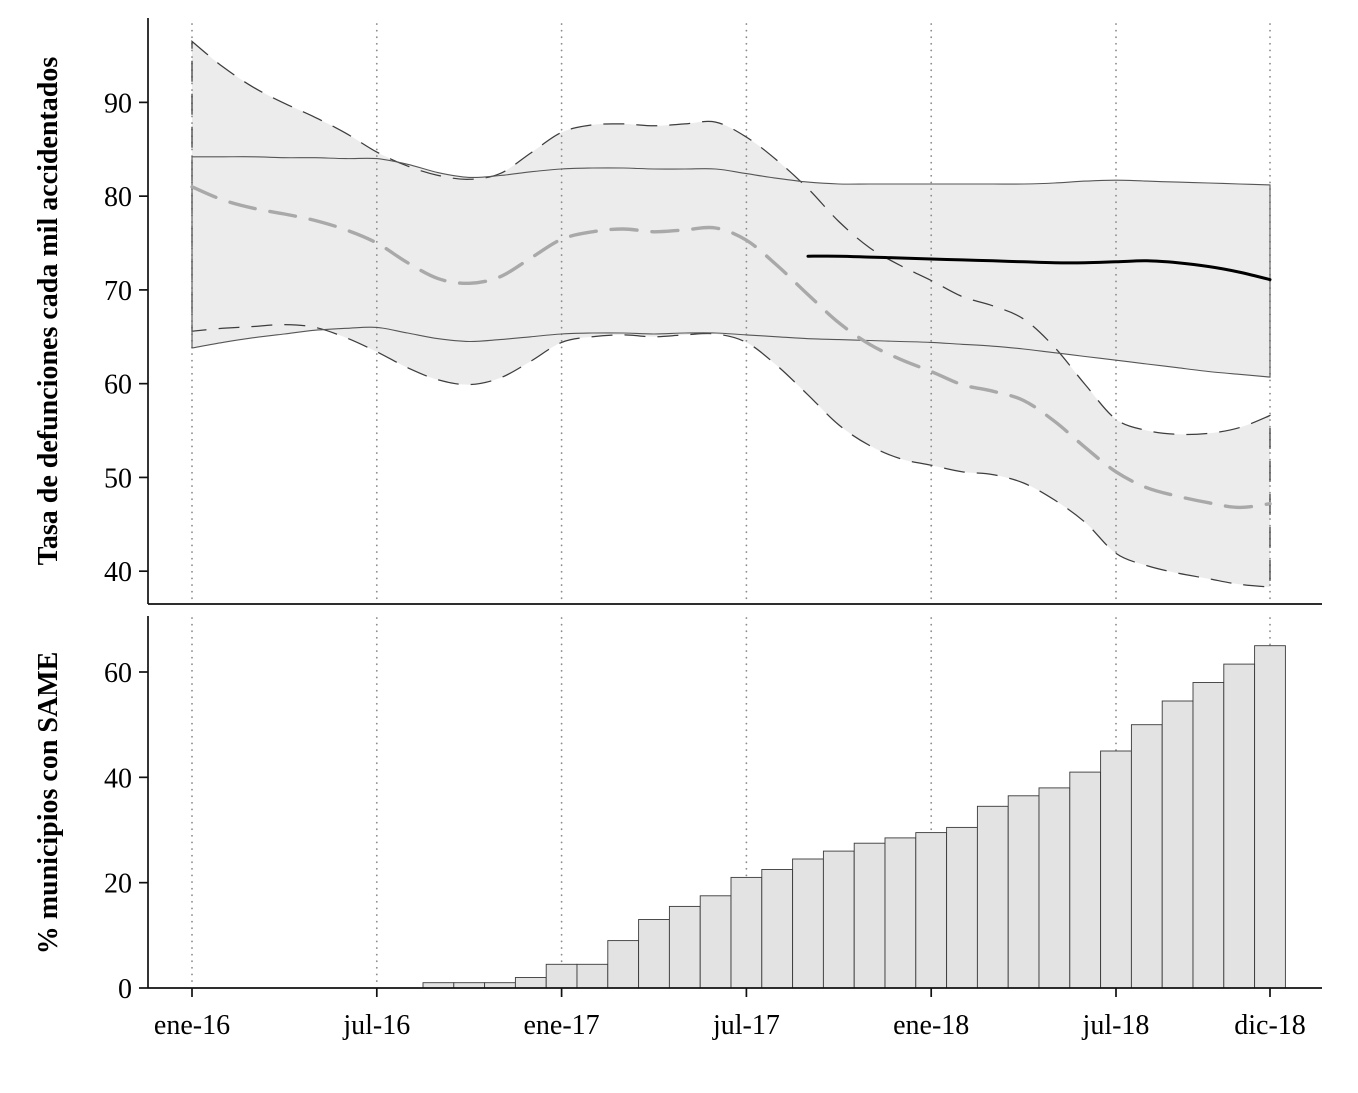  Describe the element at coordinates (118, 572) in the screenshot. I see `top-y-tick-label: 40` at that location.